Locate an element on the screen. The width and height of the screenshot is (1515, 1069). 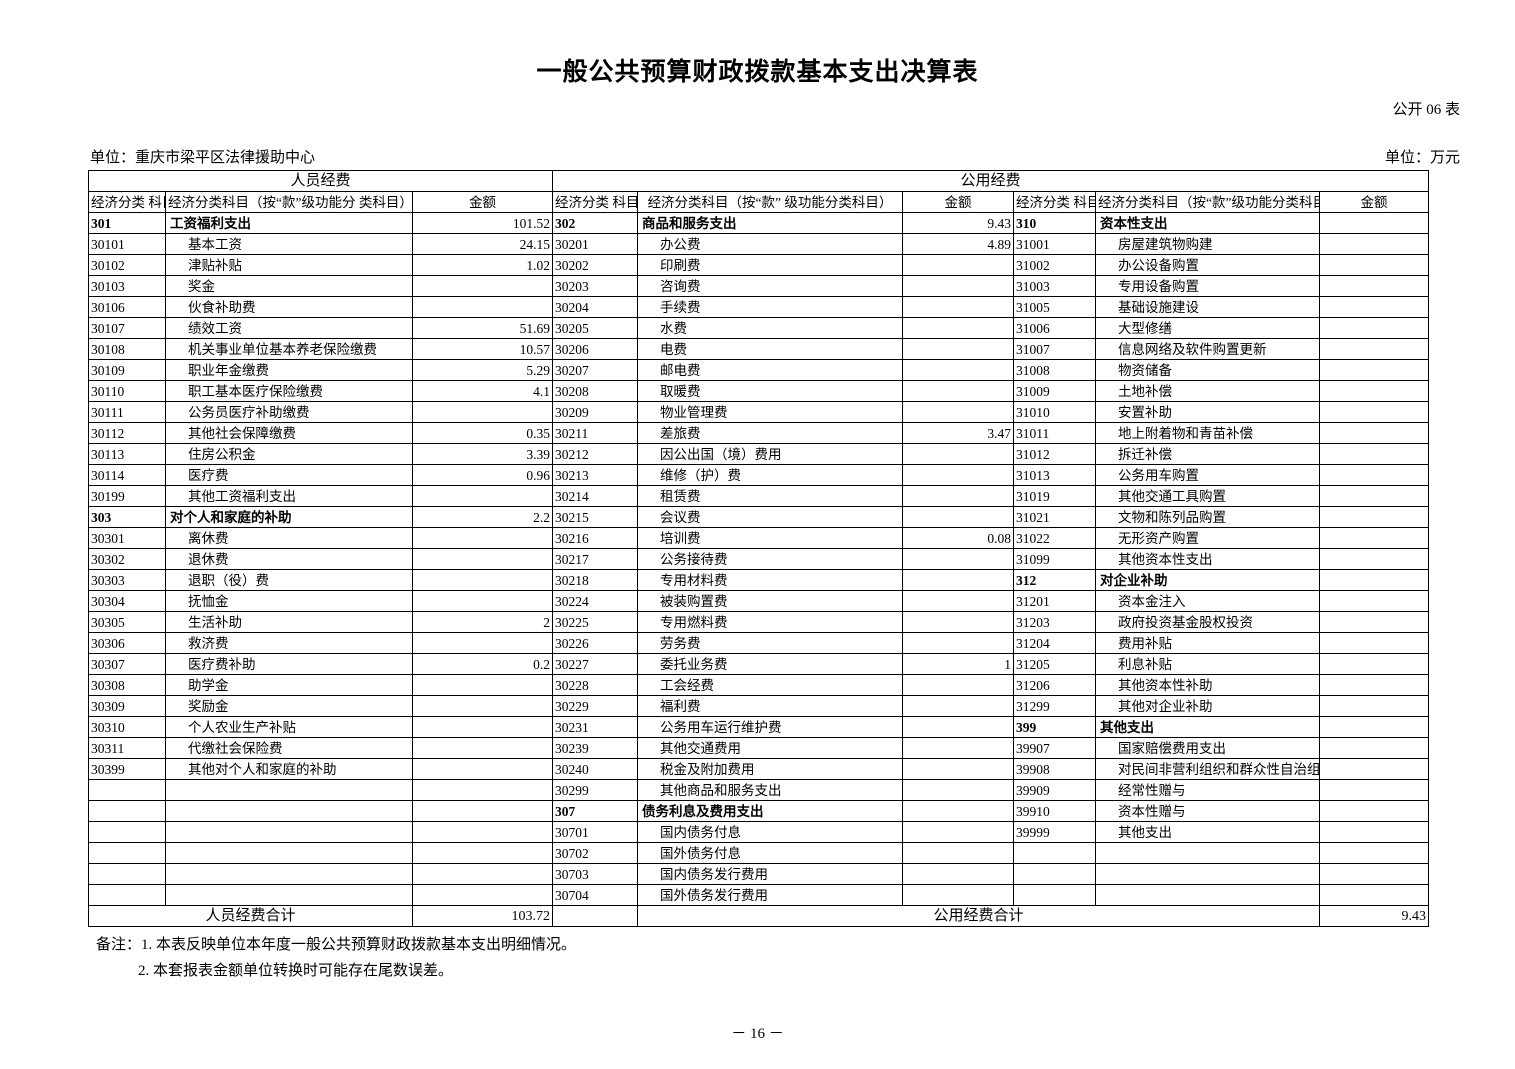
cell-code-personnel: 301 is located at coordinates (127, 223).